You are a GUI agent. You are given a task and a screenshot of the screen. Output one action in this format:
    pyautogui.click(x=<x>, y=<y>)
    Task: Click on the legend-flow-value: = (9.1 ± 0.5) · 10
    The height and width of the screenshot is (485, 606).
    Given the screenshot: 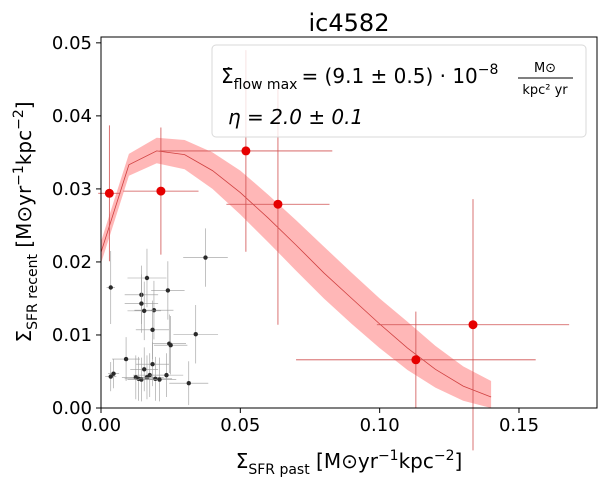 What is the action you would take?
    pyautogui.click(x=389, y=76)
    